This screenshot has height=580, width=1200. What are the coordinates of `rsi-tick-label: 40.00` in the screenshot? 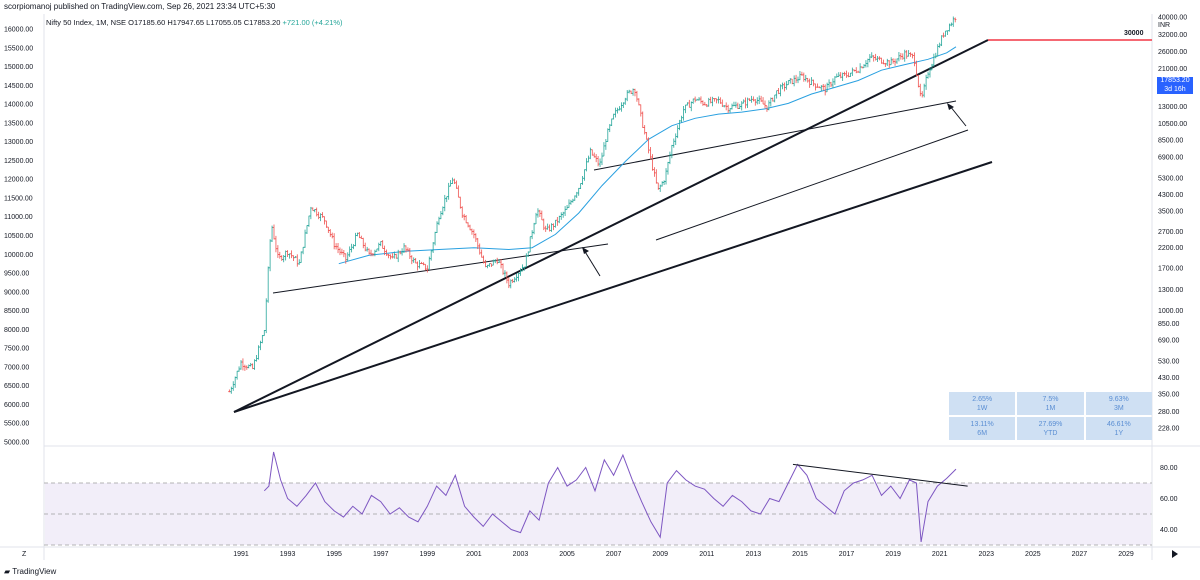 It's located at (1169, 530).